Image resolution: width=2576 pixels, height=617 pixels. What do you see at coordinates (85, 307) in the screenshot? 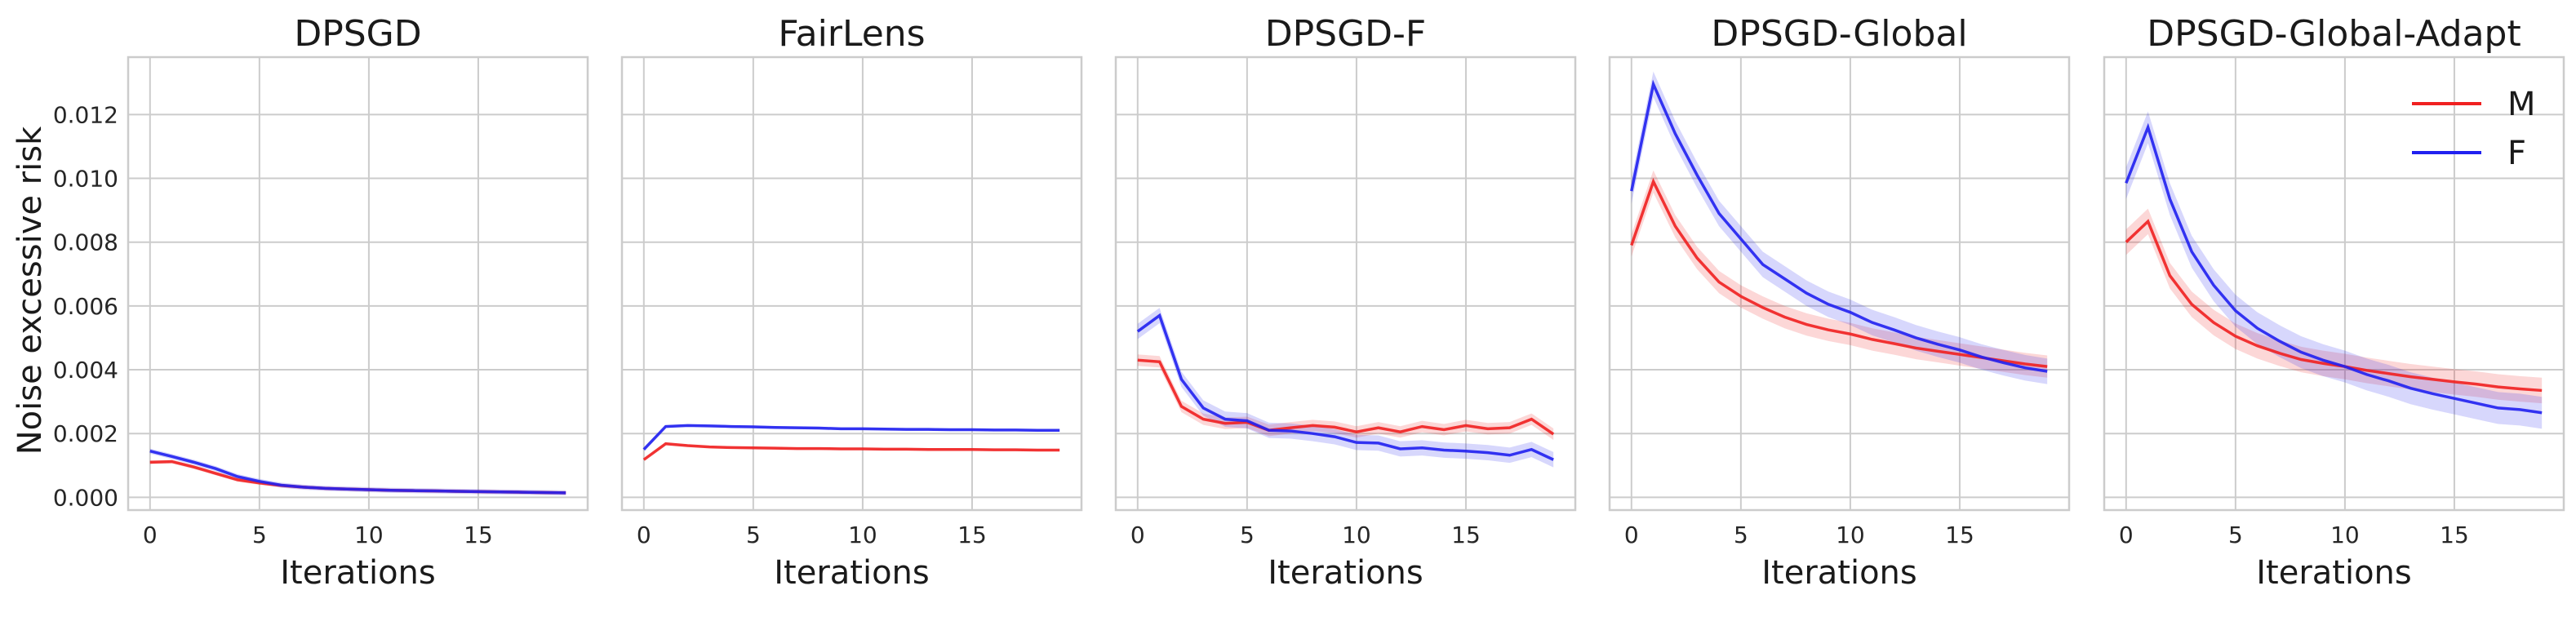
I see `y-tick-label: 0.006` at bounding box center [85, 307].